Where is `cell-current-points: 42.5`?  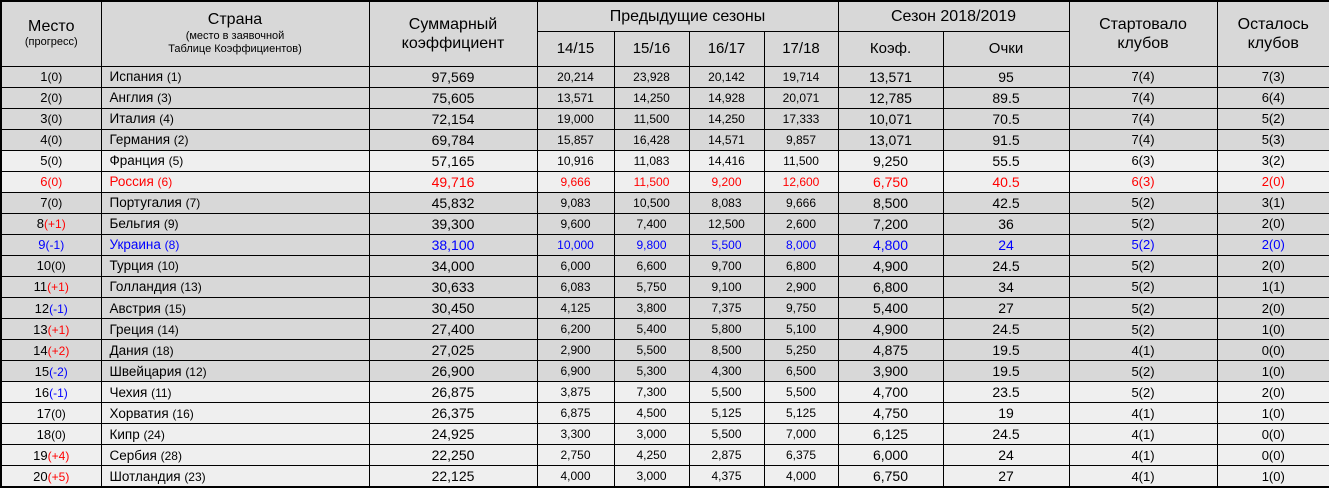 cell-current-points: 42.5 is located at coordinates (1006, 202).